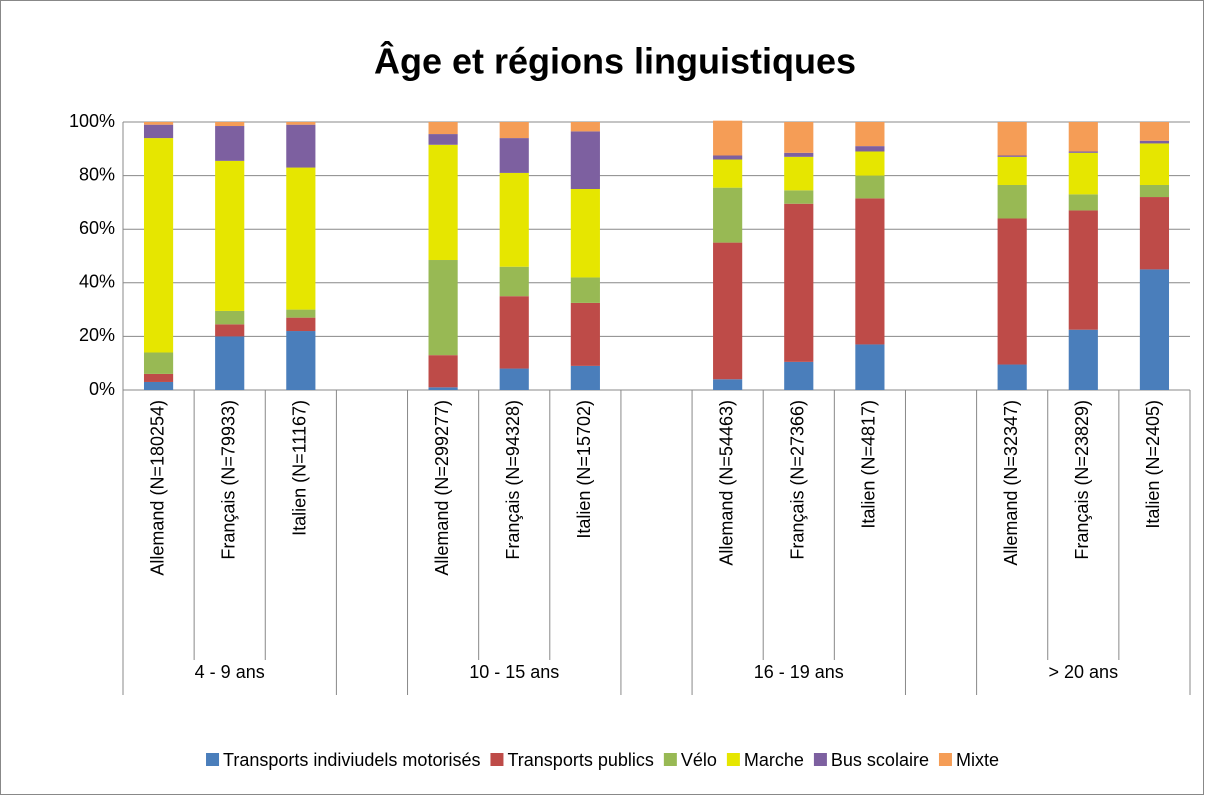 The image size is (1205, 796). I want to click on group-label: 4 - 9 ans, so click(230, 672).